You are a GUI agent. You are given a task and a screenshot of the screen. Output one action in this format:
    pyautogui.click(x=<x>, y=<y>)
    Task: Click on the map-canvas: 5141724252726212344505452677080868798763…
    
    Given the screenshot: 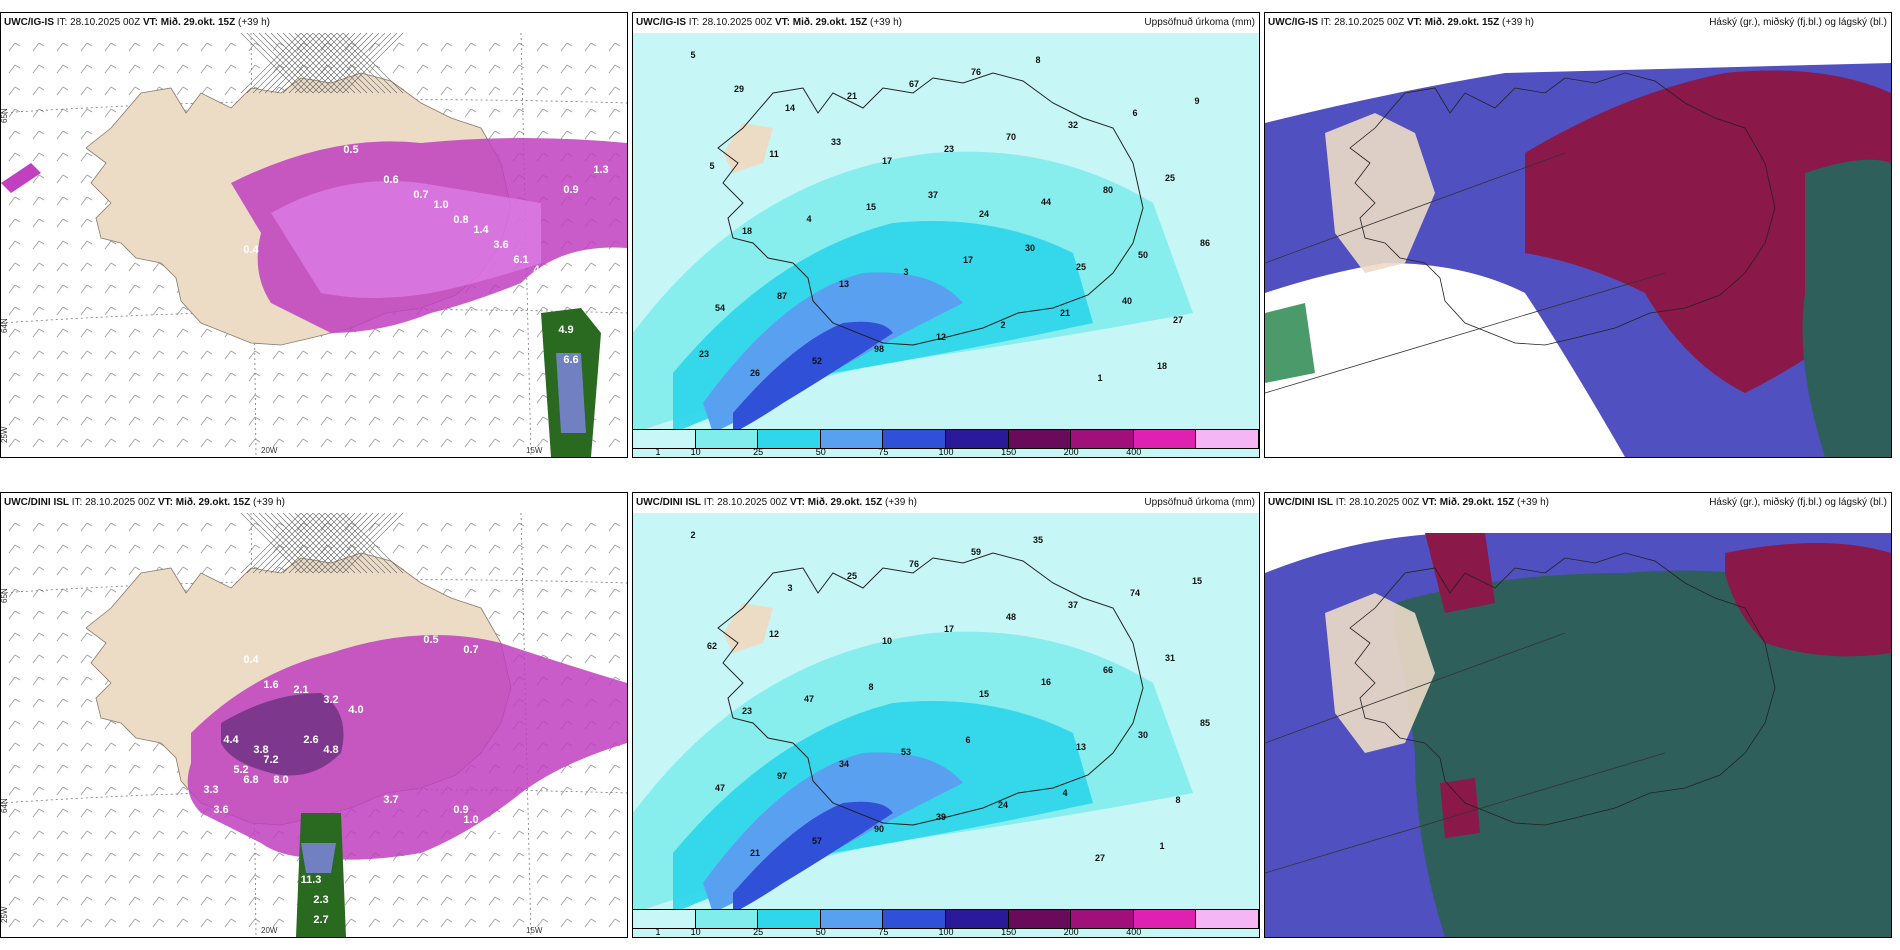 What is the action you would take?
    pyautogui.click(x=946, y=245)
    